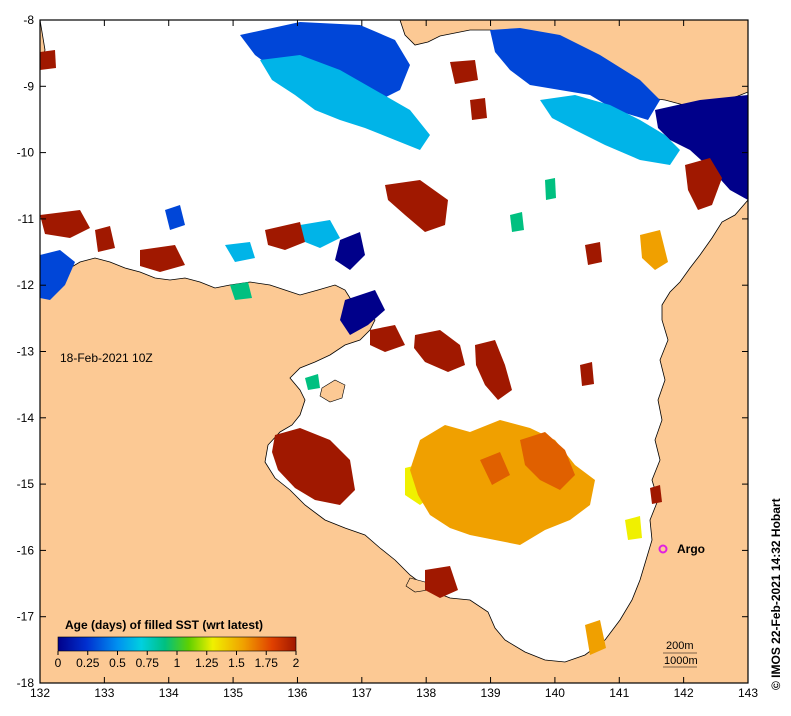  I want to click on y-tick-label: -8, so click(28, 20).